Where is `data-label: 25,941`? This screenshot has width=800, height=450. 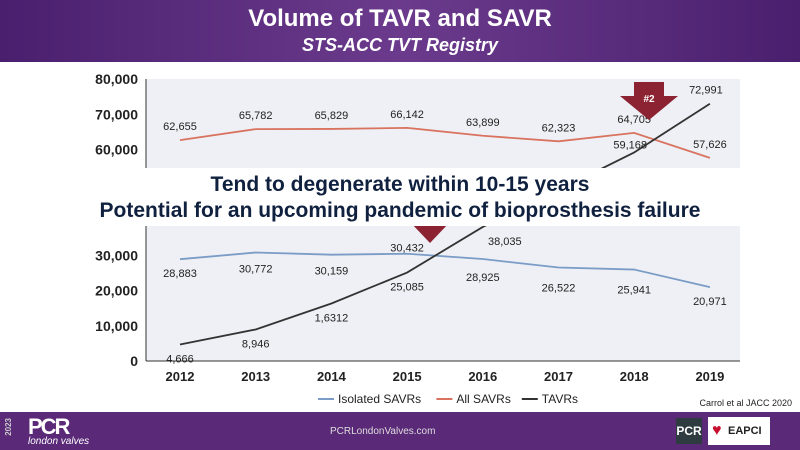 data-label: 25,941 is located at coordinates (634, 291).